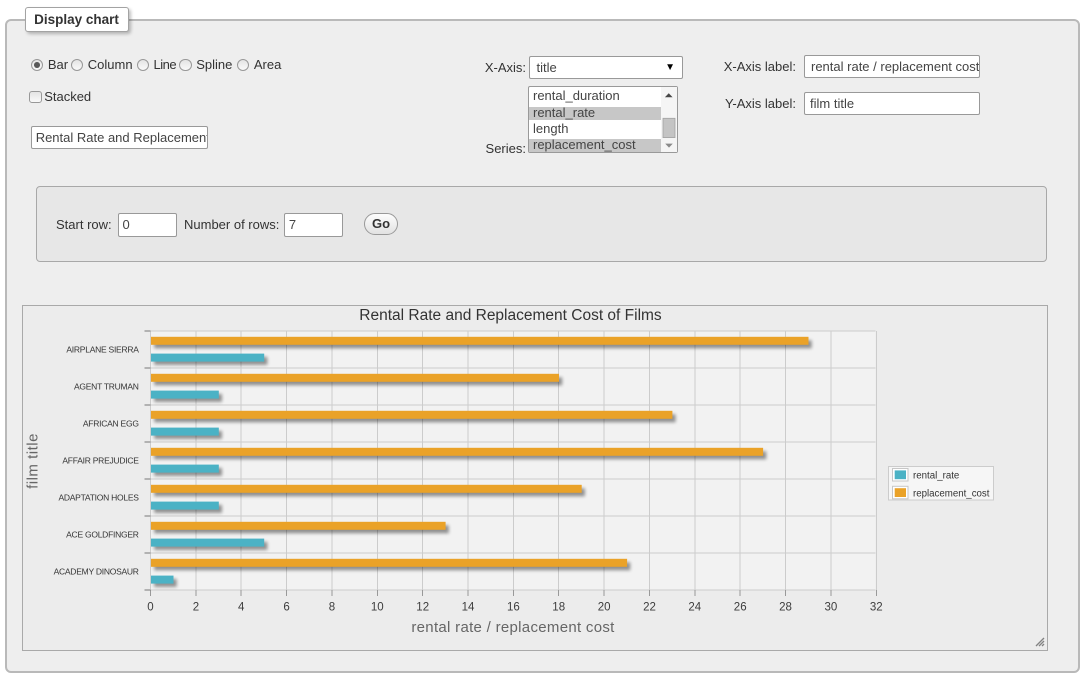 The height and width of the screenshot is (681, 1081). Describe the element at coordinates (513, 627) in the screenshot. I see `svg-text: rental rate / replacement cost` at that location.